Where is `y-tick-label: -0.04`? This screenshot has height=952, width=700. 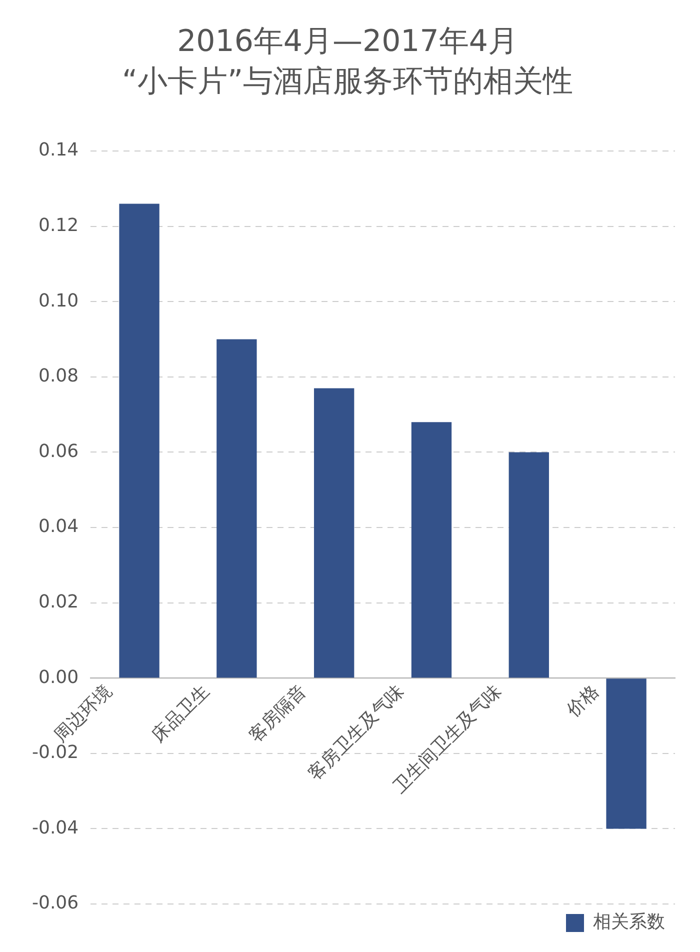 y-tick-label: -0.04 is located at coordinates (55, 827).